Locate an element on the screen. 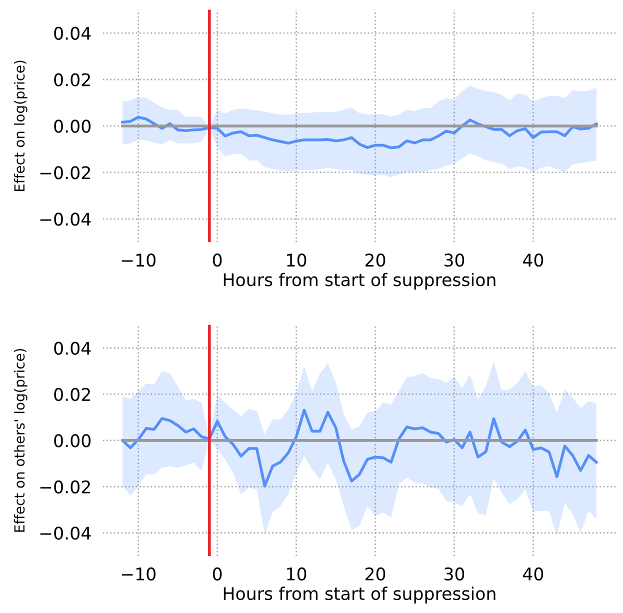  y-axis-title: Effect on log(price) is located at coordinates (21, 126).